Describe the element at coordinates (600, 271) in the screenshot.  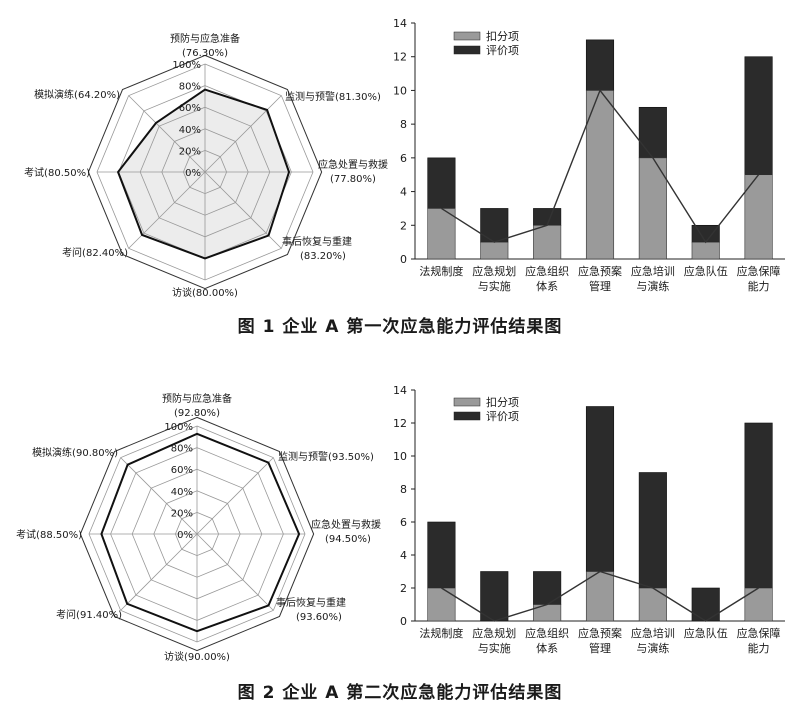
I see `x-tick-label: 应急预案` at that location.